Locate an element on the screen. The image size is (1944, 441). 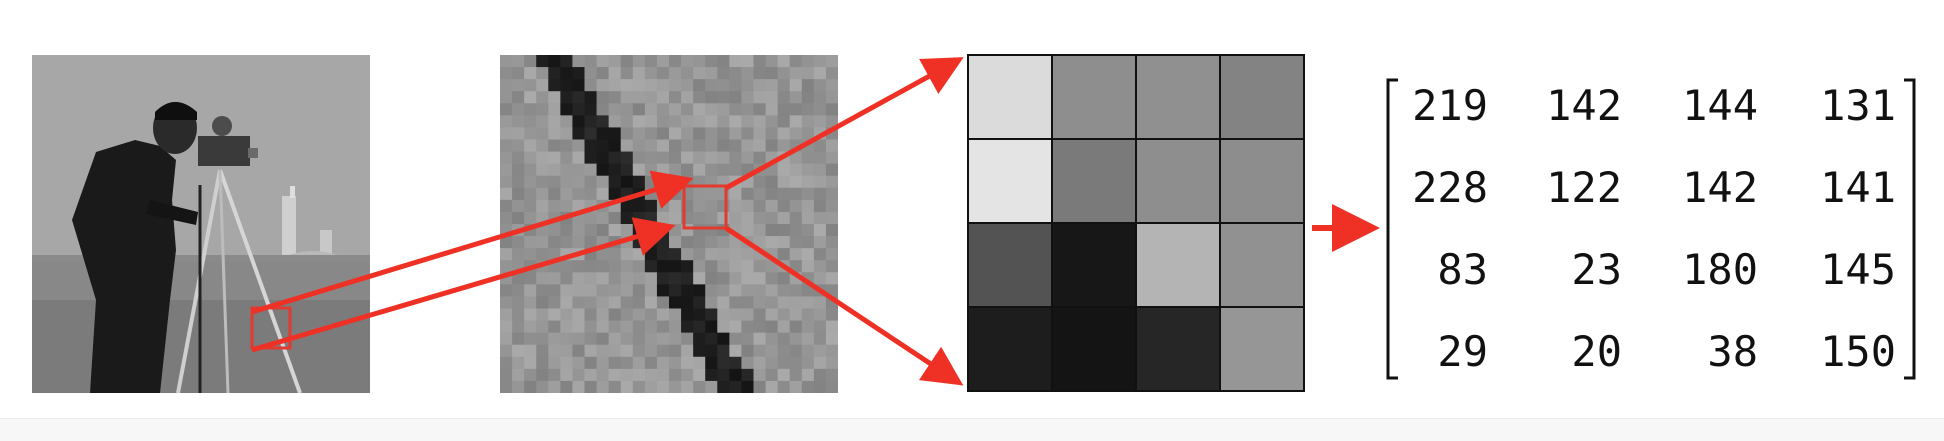
matrix-cell: 180 is located at coordinates (1720, 269).